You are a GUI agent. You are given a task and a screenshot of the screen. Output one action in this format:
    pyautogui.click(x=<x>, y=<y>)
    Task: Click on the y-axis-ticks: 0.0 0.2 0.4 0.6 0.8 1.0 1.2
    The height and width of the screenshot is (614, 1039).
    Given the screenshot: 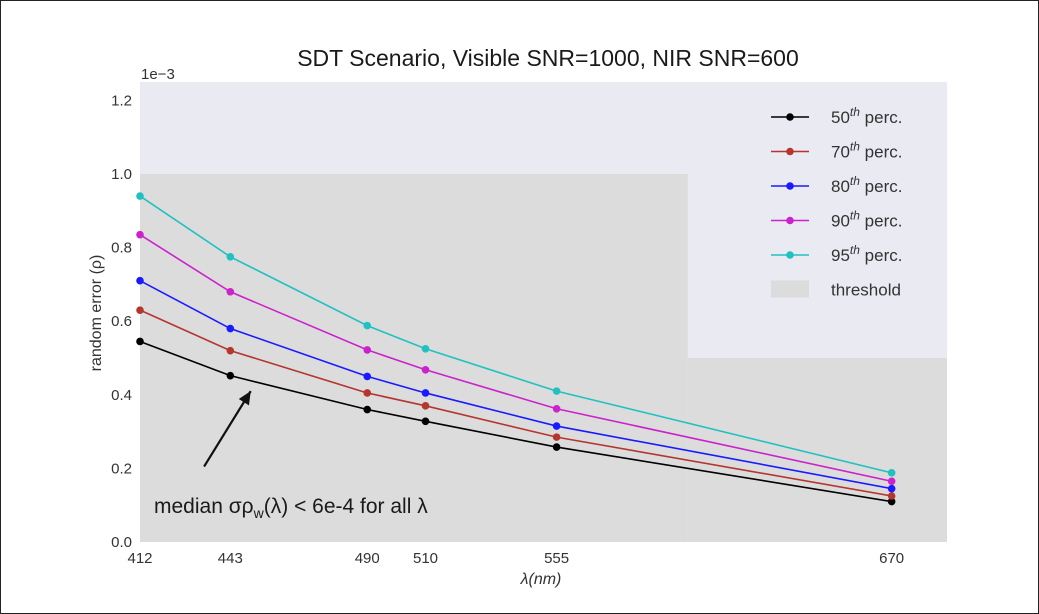 What is the action you would take?
    pyautogui.click(x=121, y=321)
    